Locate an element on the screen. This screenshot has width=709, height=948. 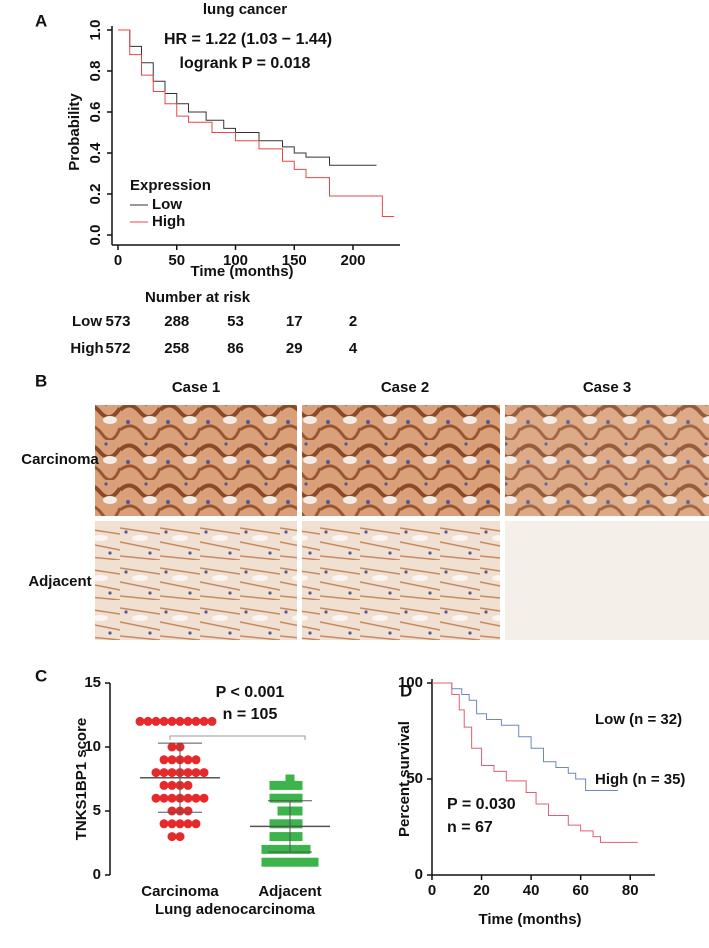
risk-count: 258 is located at coordinates (176, 348).